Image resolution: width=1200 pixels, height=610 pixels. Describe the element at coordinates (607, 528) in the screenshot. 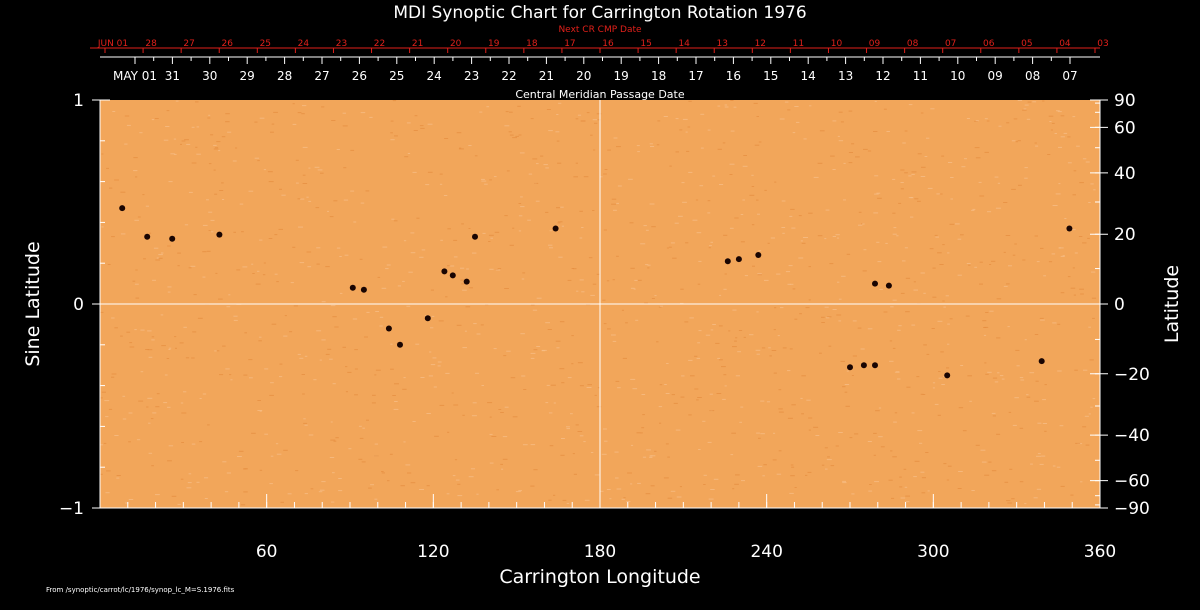

I see `x-axis: 60 120 180 240 300 360` at that location.